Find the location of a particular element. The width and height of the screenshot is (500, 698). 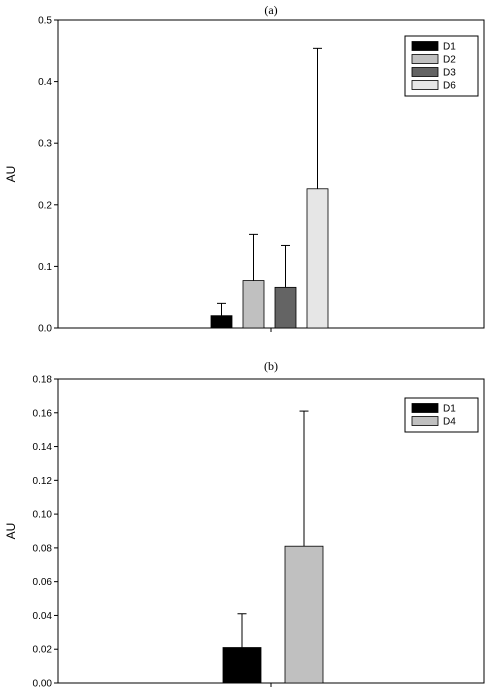

legend-swatch-d2 is located at coordinates (425, 59).